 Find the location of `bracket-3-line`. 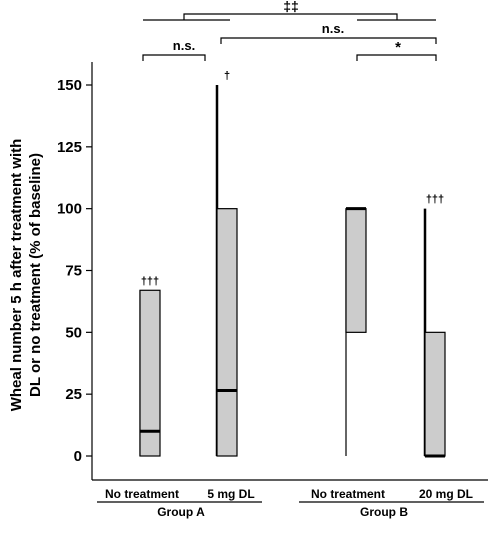

bracket-3-line is located at coordinates (396, 57).